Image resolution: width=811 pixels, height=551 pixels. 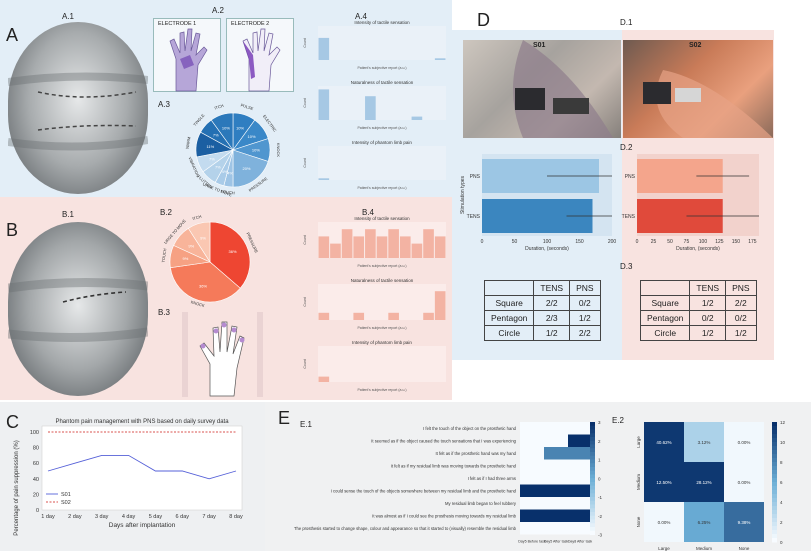 I want to click on histogram-plot-area, so click(x=382, y=103).